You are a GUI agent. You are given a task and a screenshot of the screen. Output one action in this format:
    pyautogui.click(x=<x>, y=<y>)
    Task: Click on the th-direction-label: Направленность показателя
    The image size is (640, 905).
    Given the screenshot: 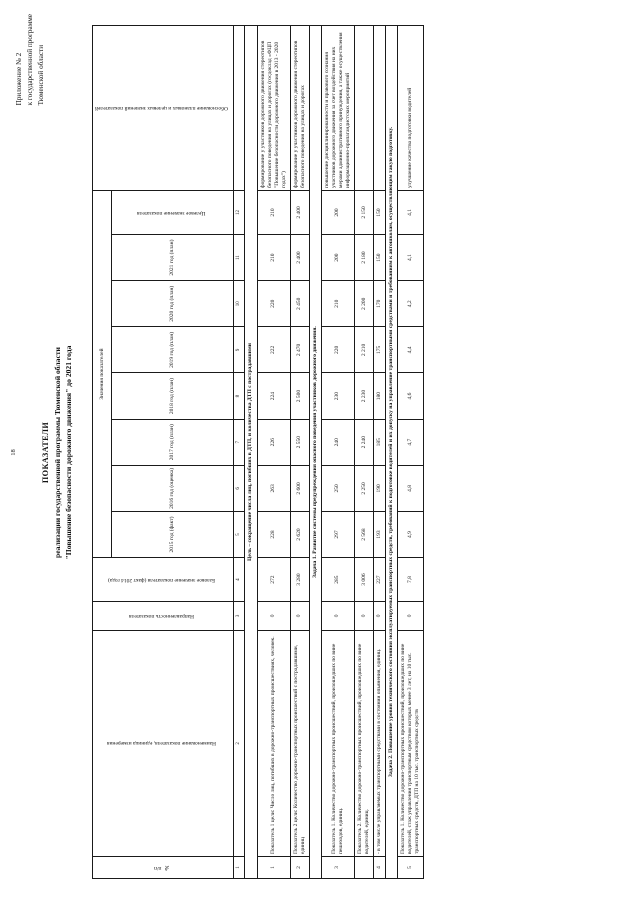 What is the action you would take?
    pyautogui.click(x=161, y=616)
    